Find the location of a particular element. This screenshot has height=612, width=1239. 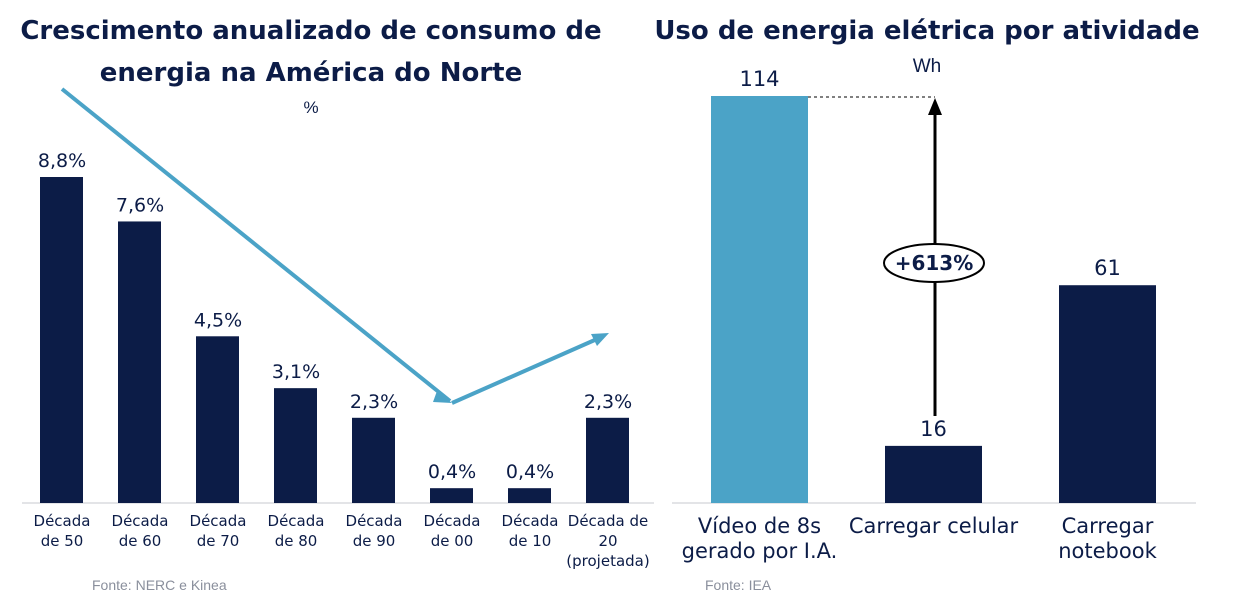

trend-arrow-up-head-icon is located at coordinates (600, 339).